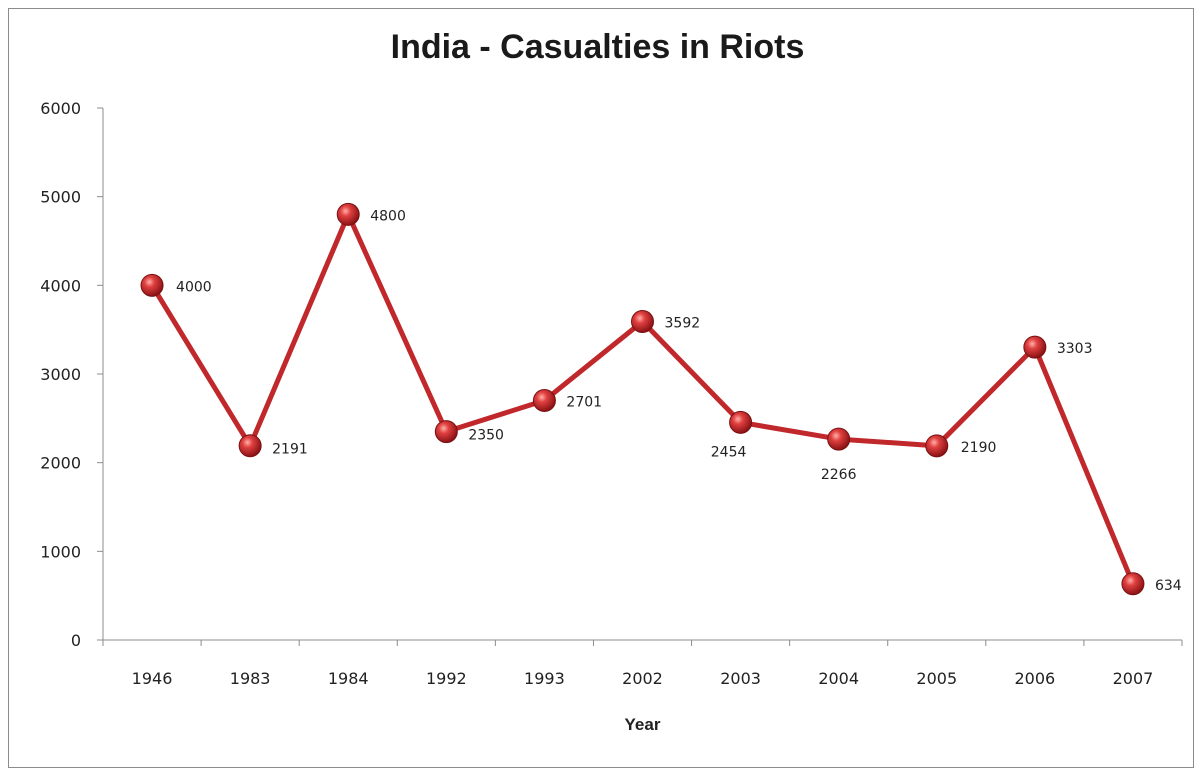  What do you see at coordinates (838, 678) in the screenshot?
I see `x-tick-label: 2004` at bounding box center [838, 678].